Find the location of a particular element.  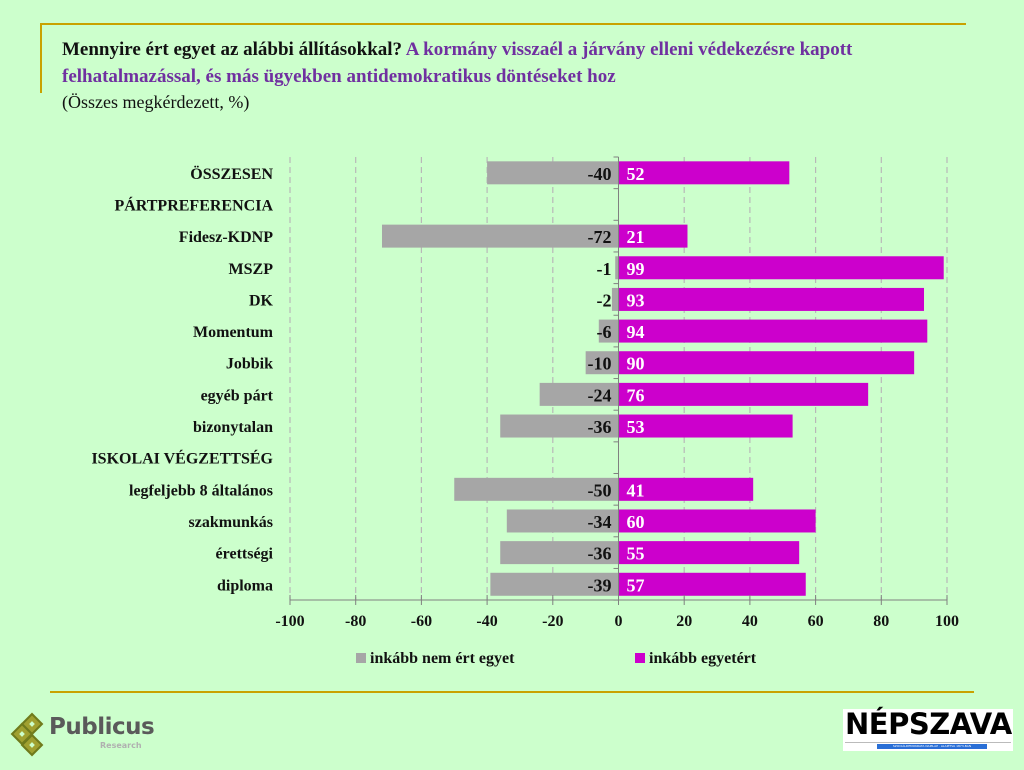

x-tick-label: 60 is located at coordinates (816, 621).